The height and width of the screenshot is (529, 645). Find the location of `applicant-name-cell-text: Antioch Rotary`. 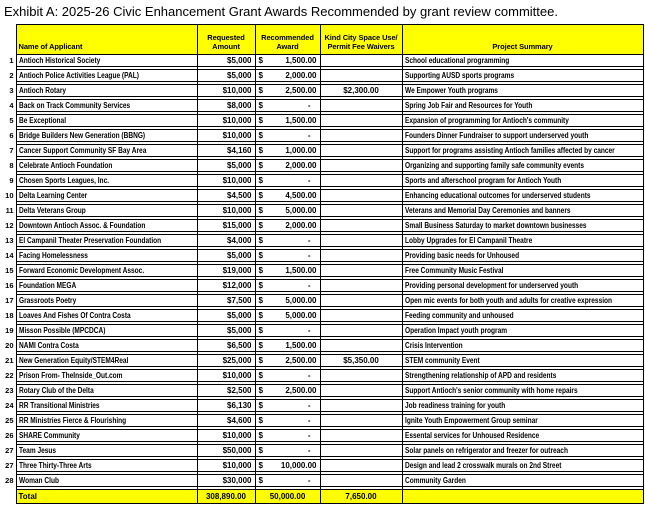

applicant-name-cell-text: Antioch Rotary is located at coordinates (42, 90).